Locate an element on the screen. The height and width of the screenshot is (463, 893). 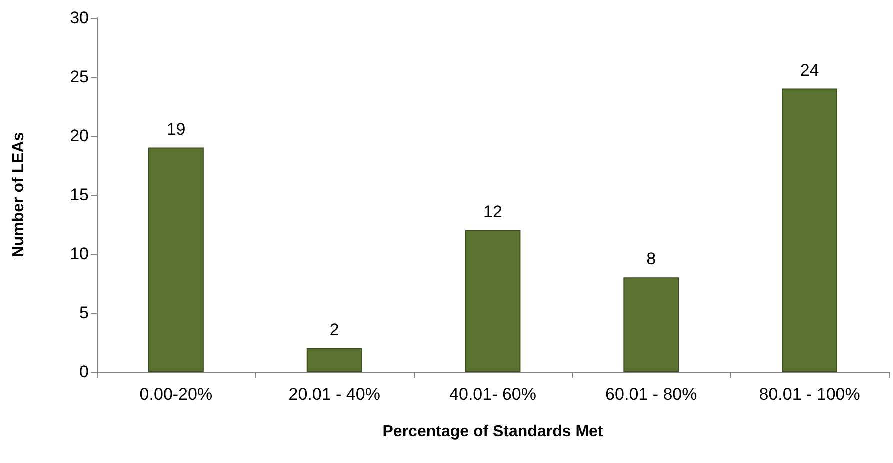
y-tick-label: 30 is located at coordinates (79, 18).